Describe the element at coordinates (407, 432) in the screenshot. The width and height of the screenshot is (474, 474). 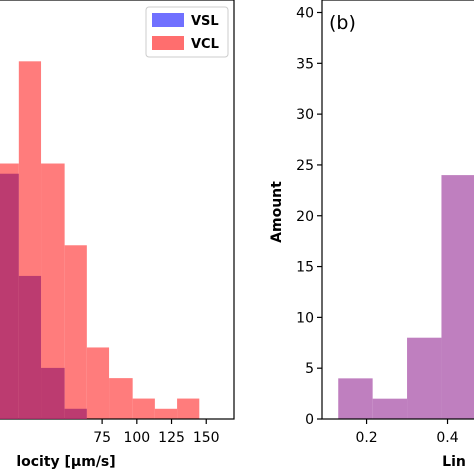
I see `x-ticks-b: 0.2 0.4` at that location.